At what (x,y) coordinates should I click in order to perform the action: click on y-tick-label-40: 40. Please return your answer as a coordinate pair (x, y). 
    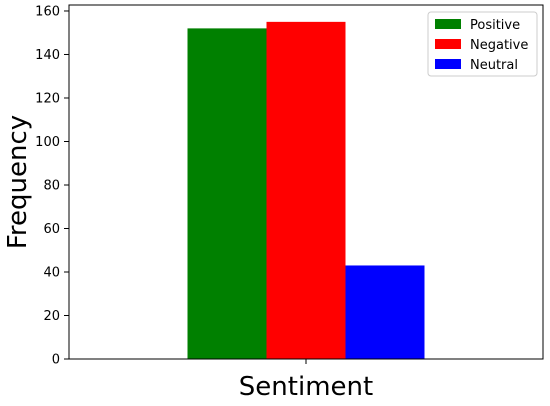
    Looking at the image, I should click on (51, 272).